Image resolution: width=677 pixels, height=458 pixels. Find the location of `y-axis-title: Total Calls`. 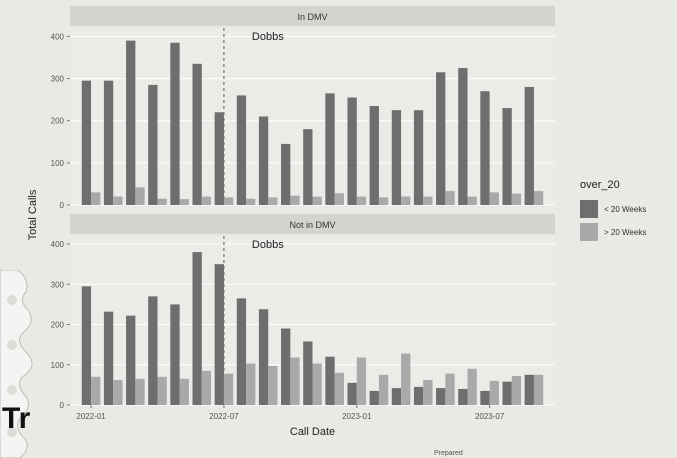

y-axis-title: Total Calls is located at coordinates (33, 214).